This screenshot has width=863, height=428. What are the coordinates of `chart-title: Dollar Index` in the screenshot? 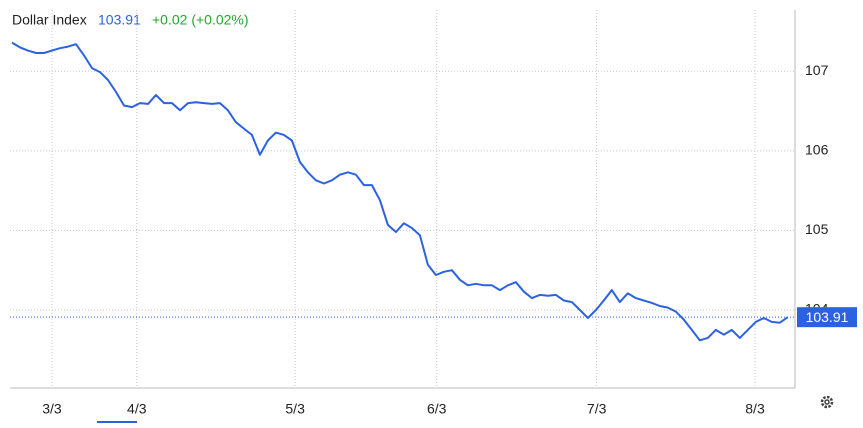 It's located at (49, 20).